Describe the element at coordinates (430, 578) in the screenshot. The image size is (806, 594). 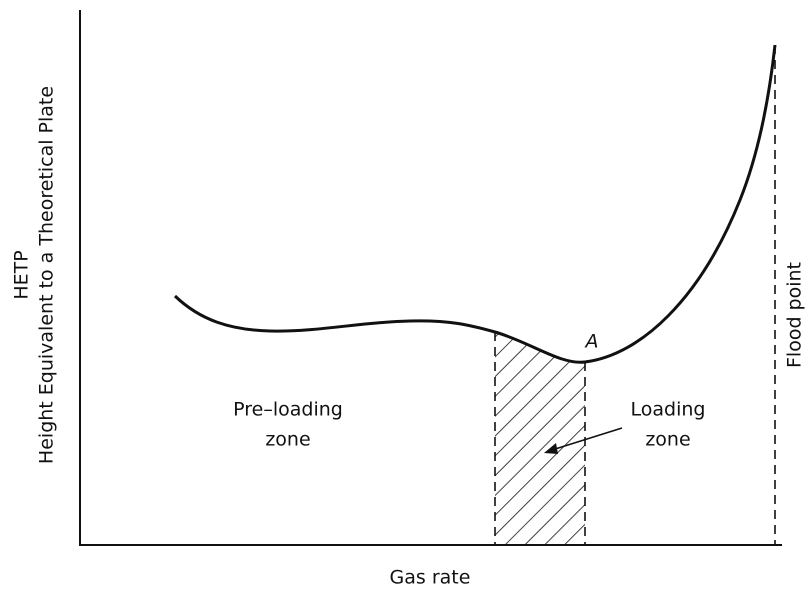
I see `x-label: Gas rate` at that location.